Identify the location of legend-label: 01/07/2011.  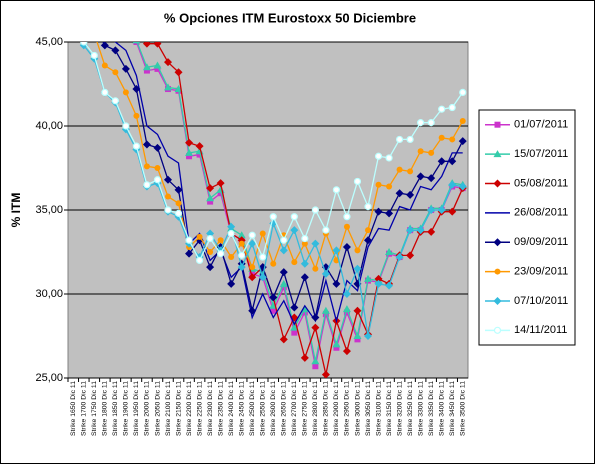
(541, 125).